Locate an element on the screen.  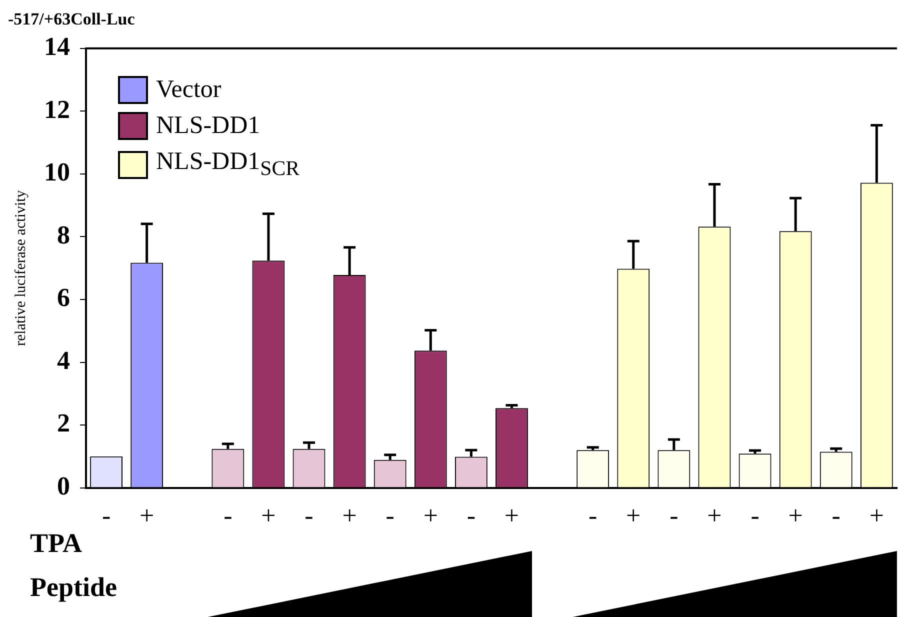
y-tick-label: 0 is located at coordinates (63, 486).